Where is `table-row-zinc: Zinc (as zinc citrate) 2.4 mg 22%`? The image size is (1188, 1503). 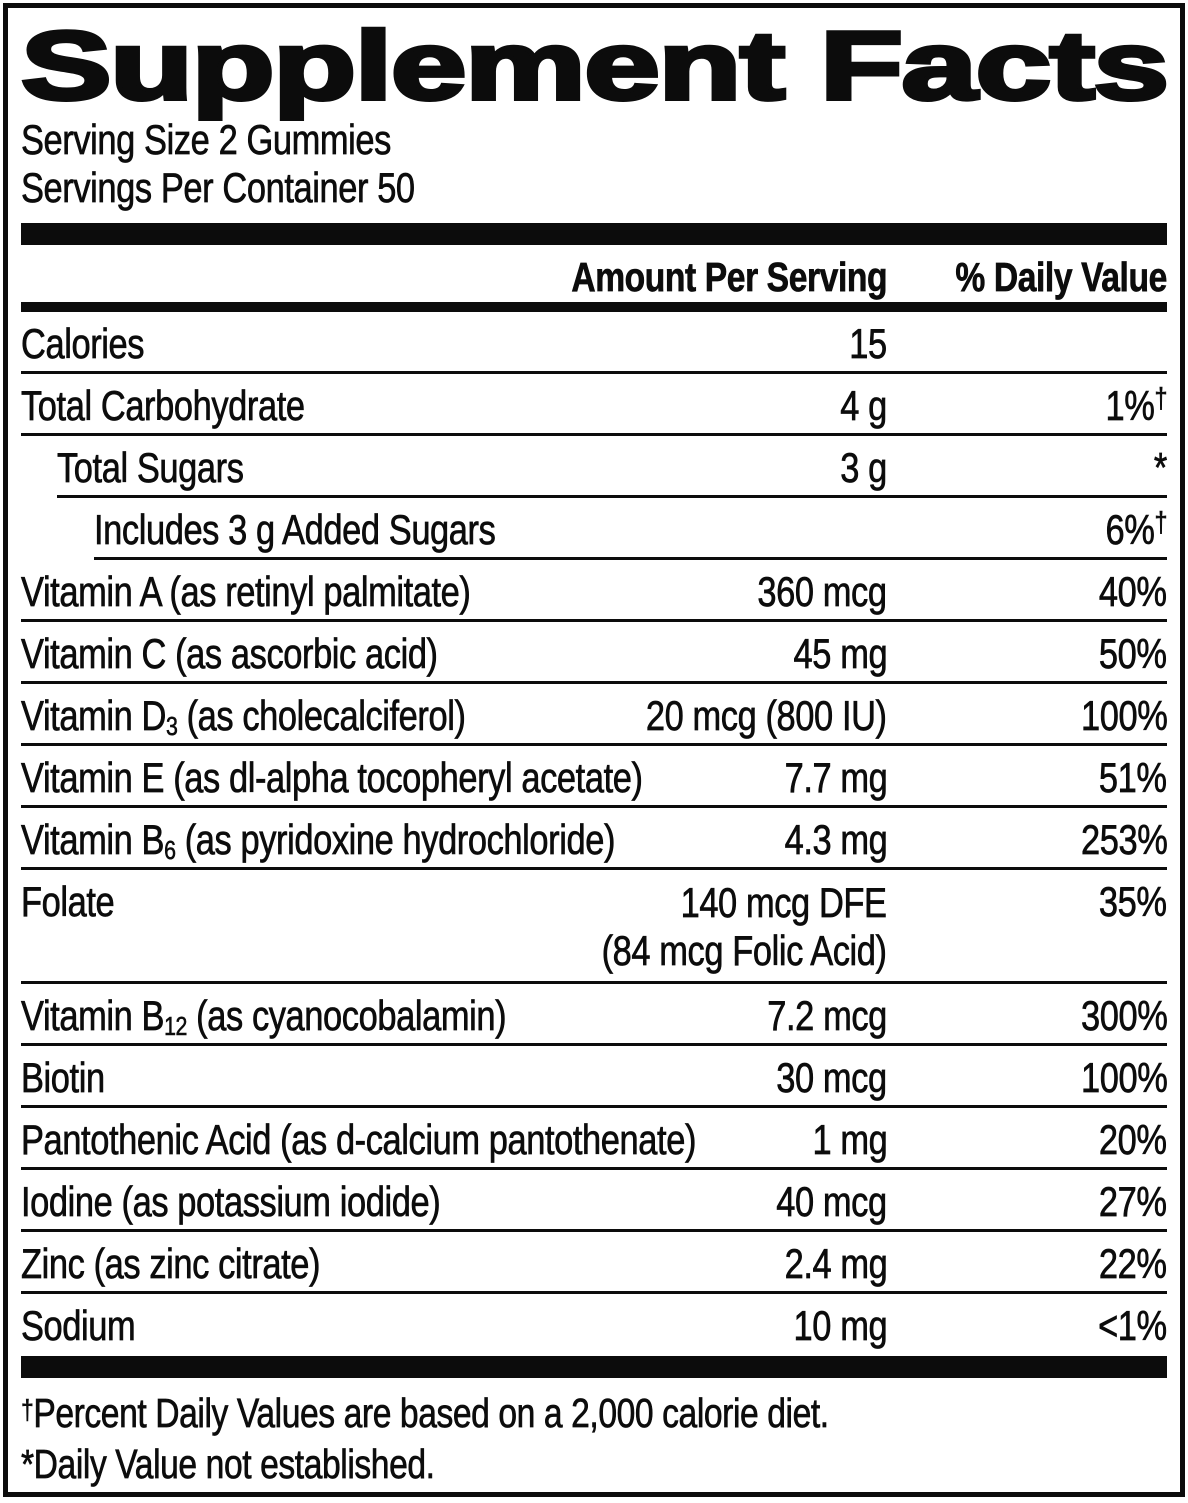
table-row-zinc: Zinc (as zinc citrate) 2.4 mg 22% is located at coordinates (594, 1263).